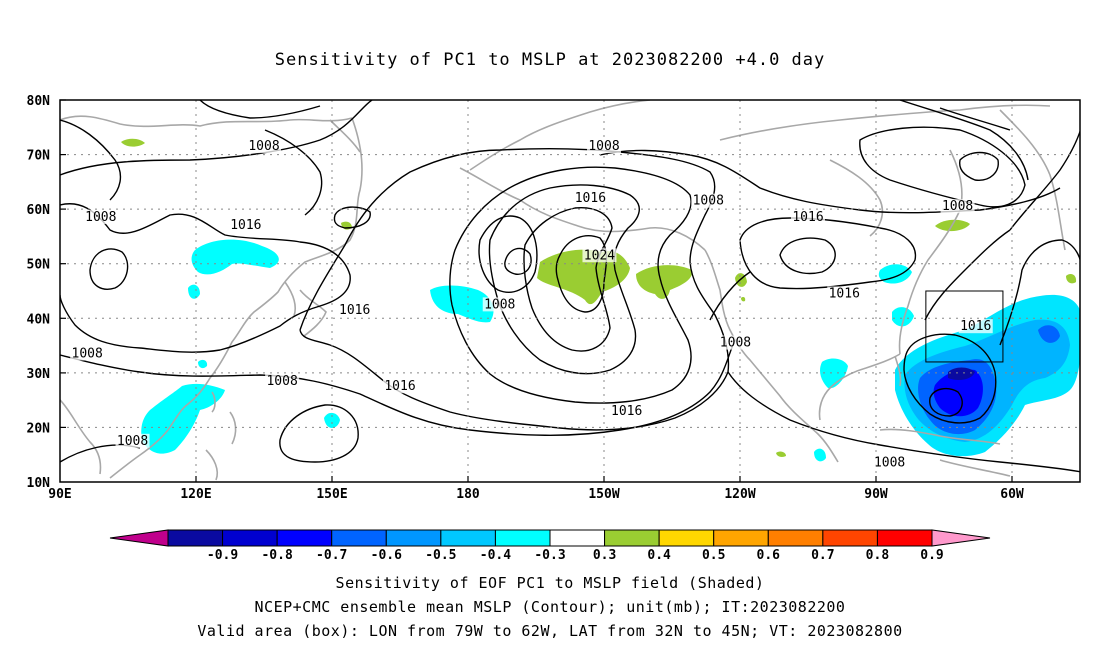  Describe the element at coordinates (440, 555) in the screenshot. I see `colorbar-label: -0.5` at that location.